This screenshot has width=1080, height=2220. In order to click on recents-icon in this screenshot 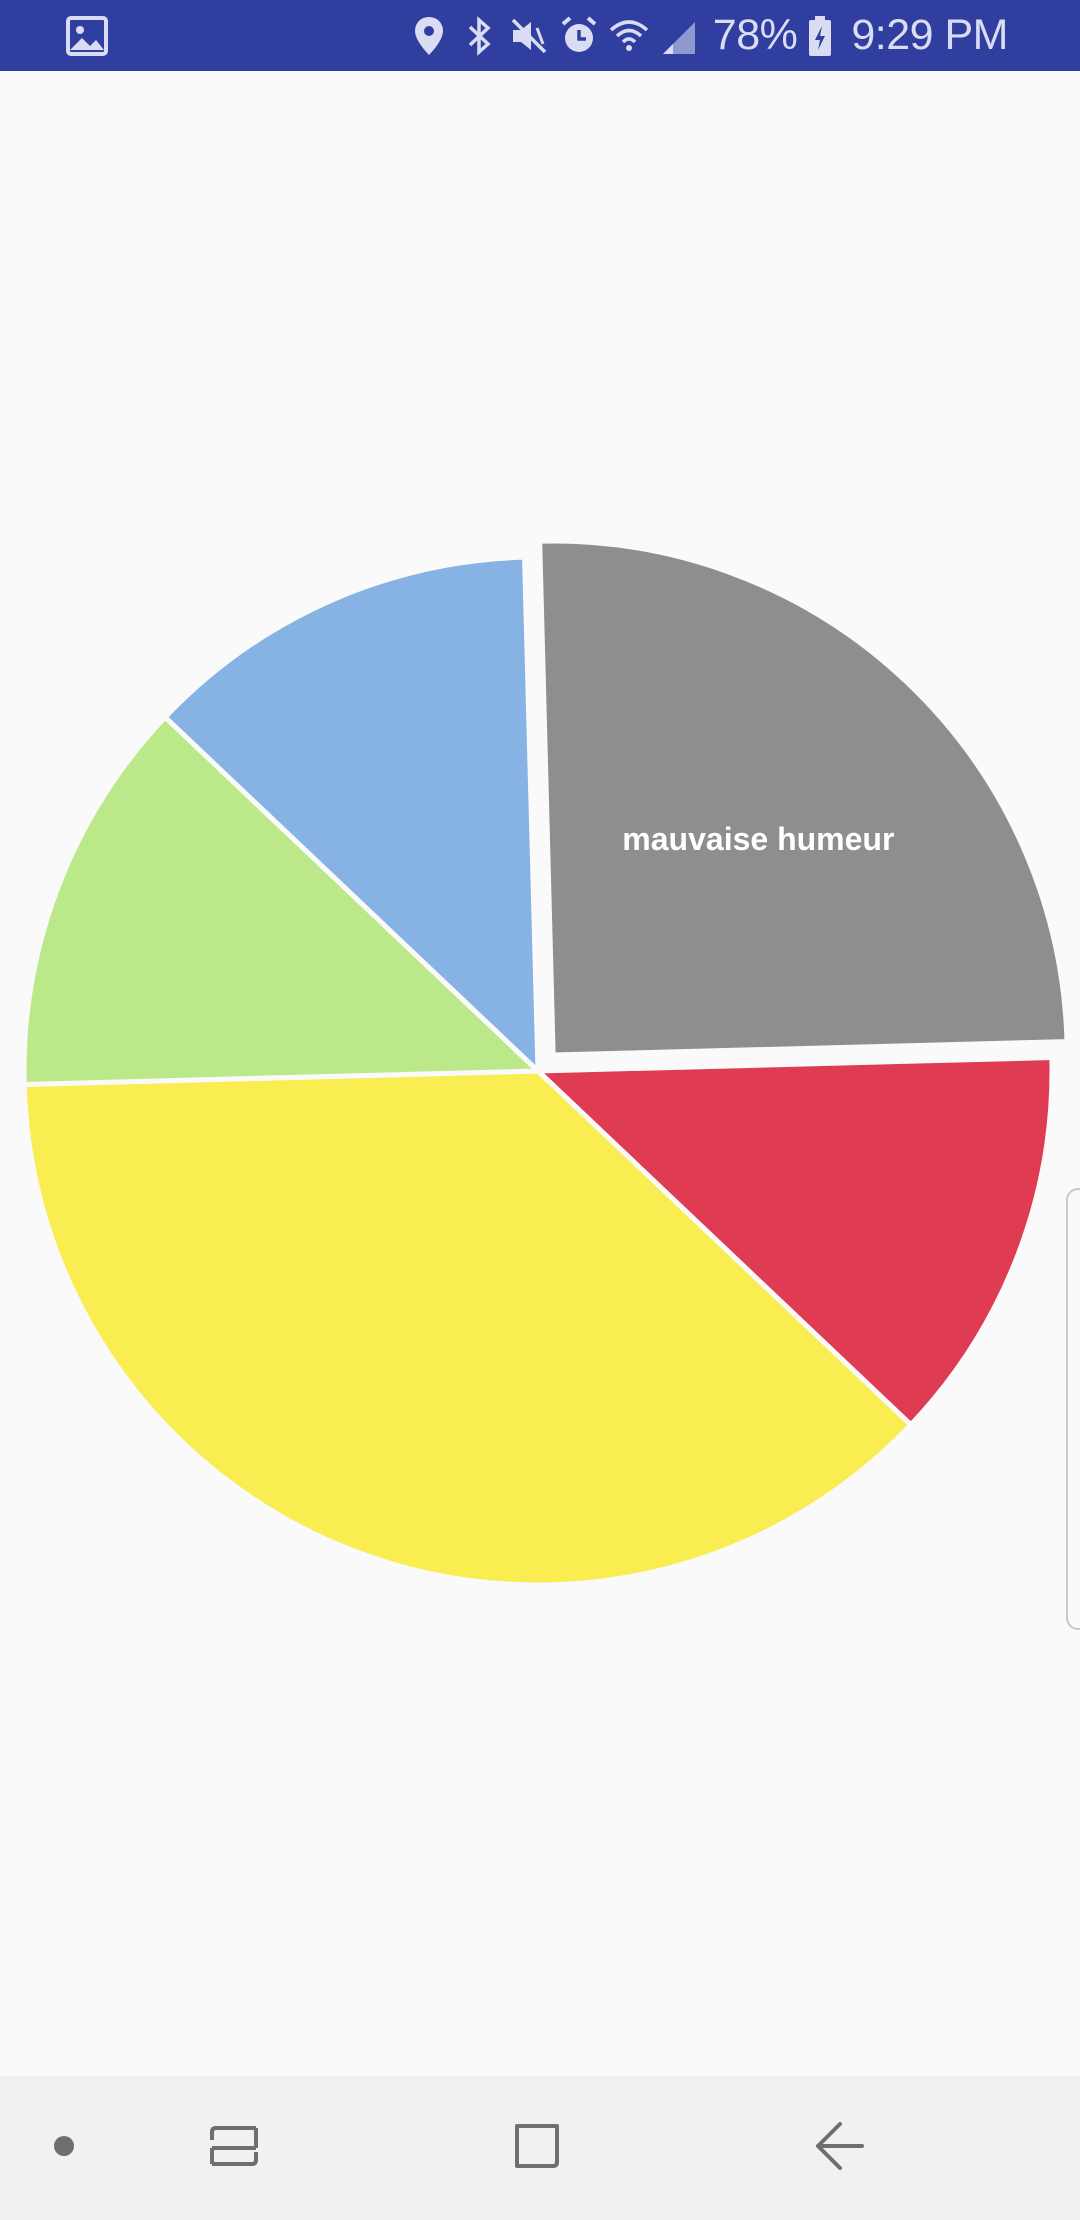, I will do `click(234, 2146)`.